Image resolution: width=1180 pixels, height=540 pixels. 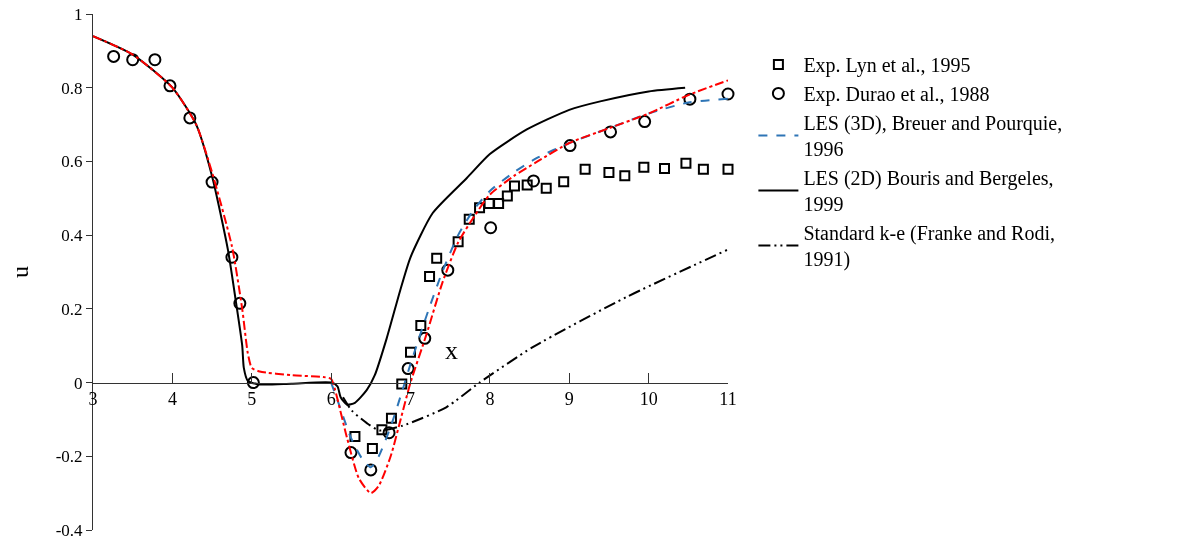 What do you see at coordinates (933, 136) in the screenshot?
I see `legend-label: LES (3D), Breuer and Pourquie, 1996` at bounding box center [933, 136].